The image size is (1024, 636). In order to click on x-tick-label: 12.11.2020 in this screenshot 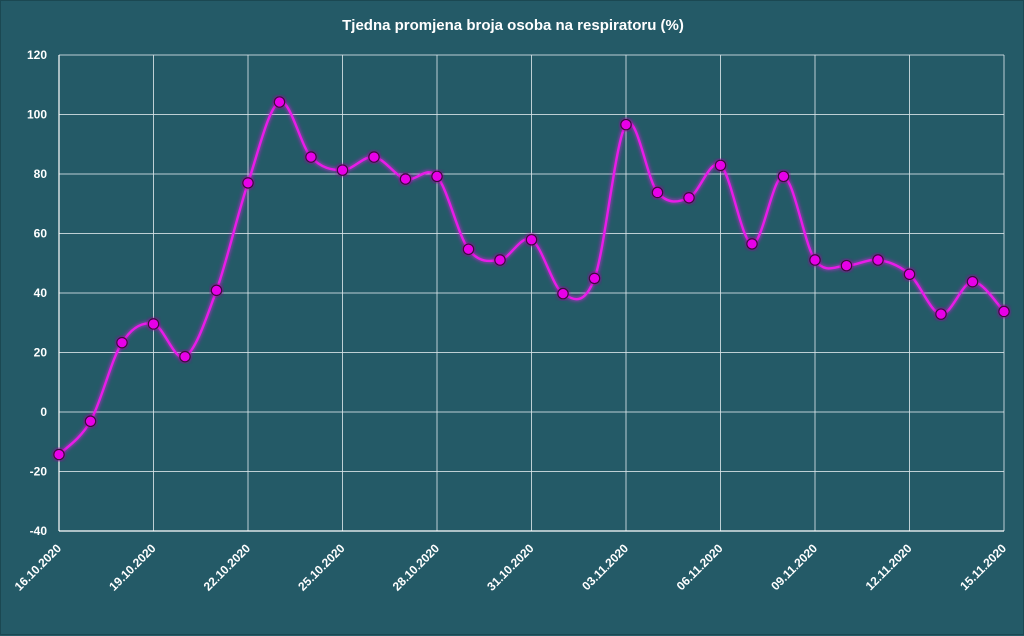, I will do `click(889, 567)`.